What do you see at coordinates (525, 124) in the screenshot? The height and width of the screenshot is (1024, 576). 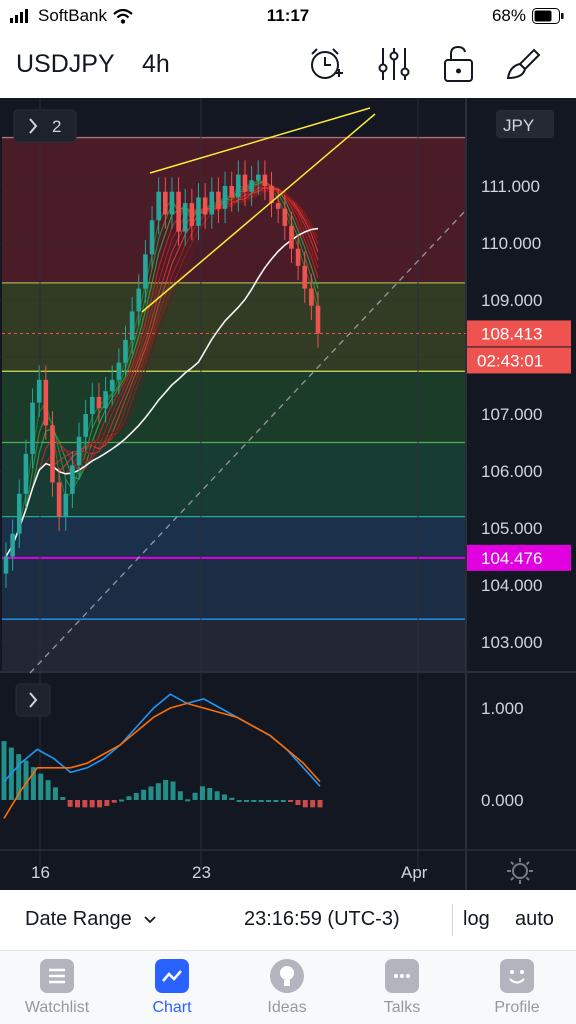 I see `currency-label: JPY` at bounding box center [525, 124].